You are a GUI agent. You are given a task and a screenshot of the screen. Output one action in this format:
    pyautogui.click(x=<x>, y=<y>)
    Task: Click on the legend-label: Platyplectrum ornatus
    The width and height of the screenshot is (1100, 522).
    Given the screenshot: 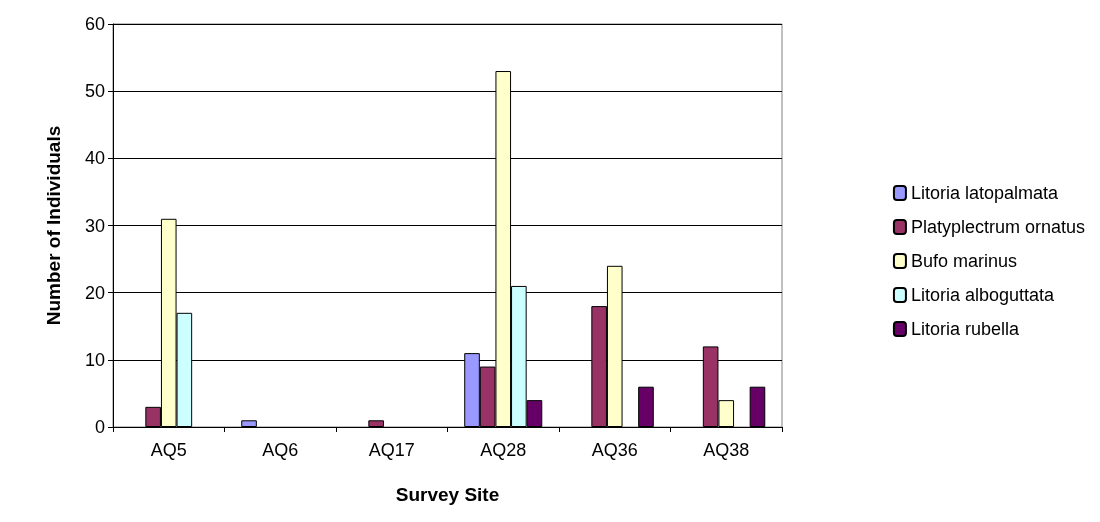 What is the action you would take?
    pyautogui.click(x=997, y=227)
    